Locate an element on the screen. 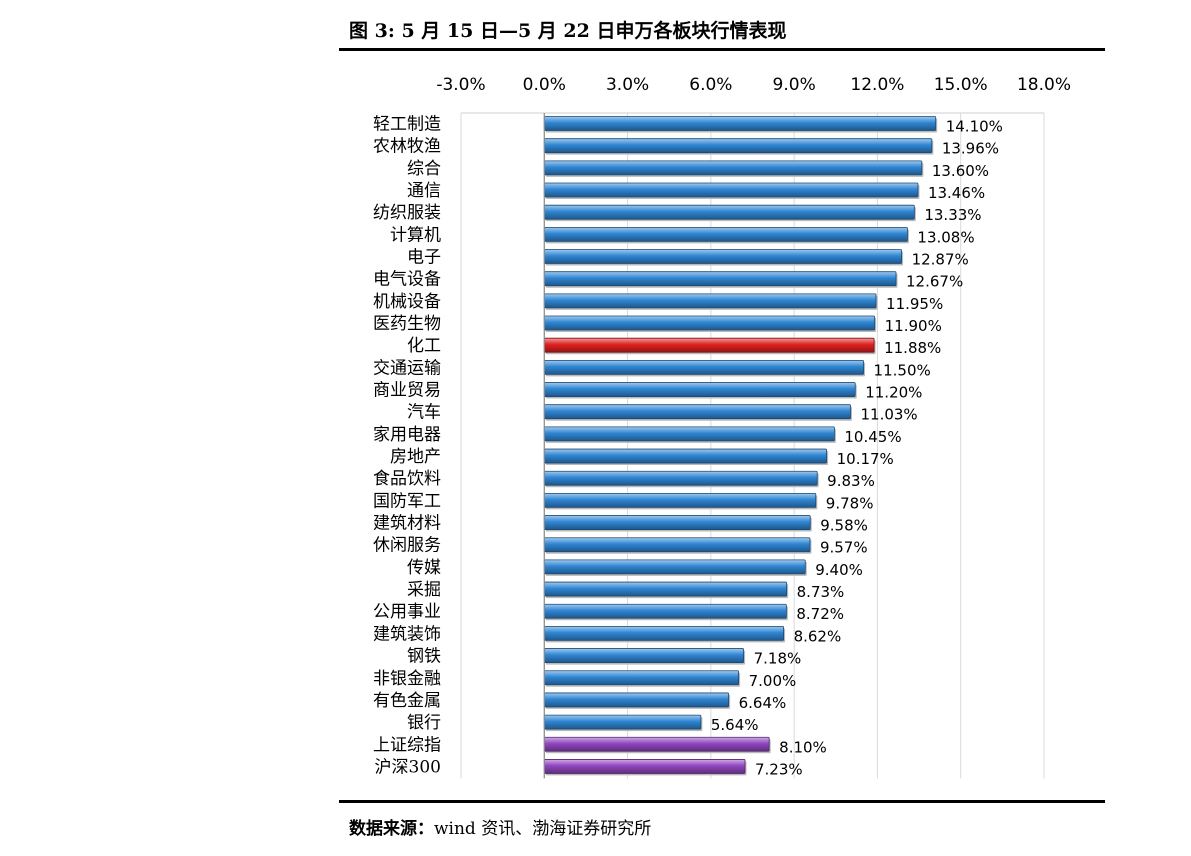 The width and height of the screenshot is (1191, 856). data-label: 8.10% is located at coordinates (803, 747).